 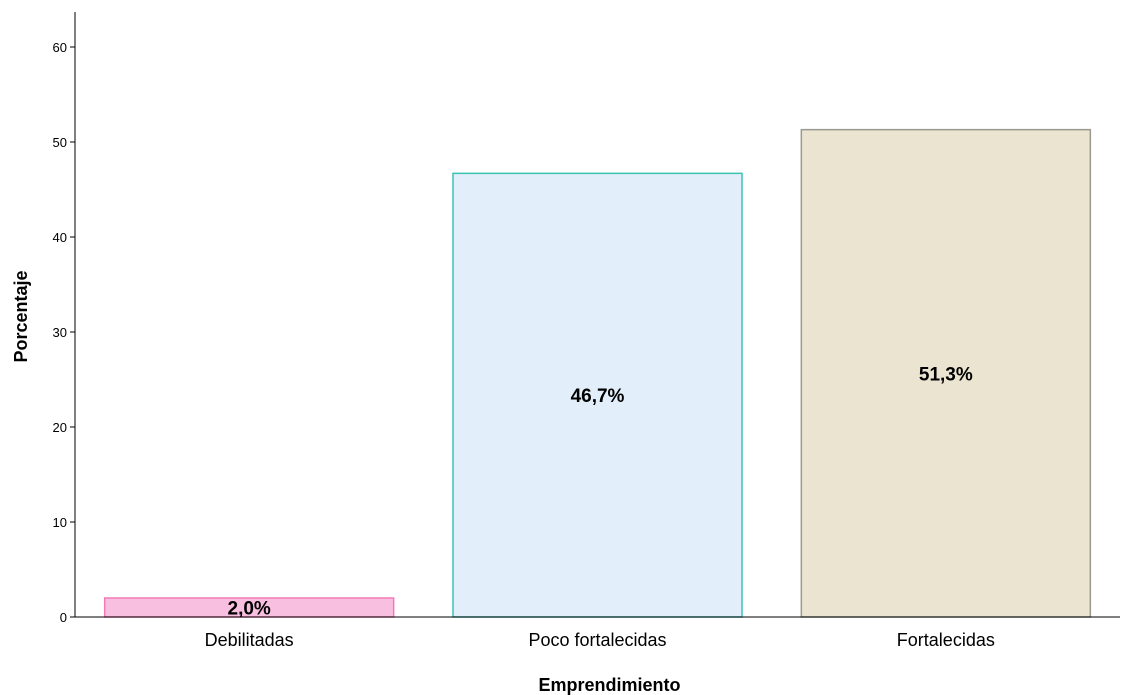 What do you see at coordinates (60, 142) in the screenshot?
I see `y-tick-label: 50` at bounding box center [60, 142].